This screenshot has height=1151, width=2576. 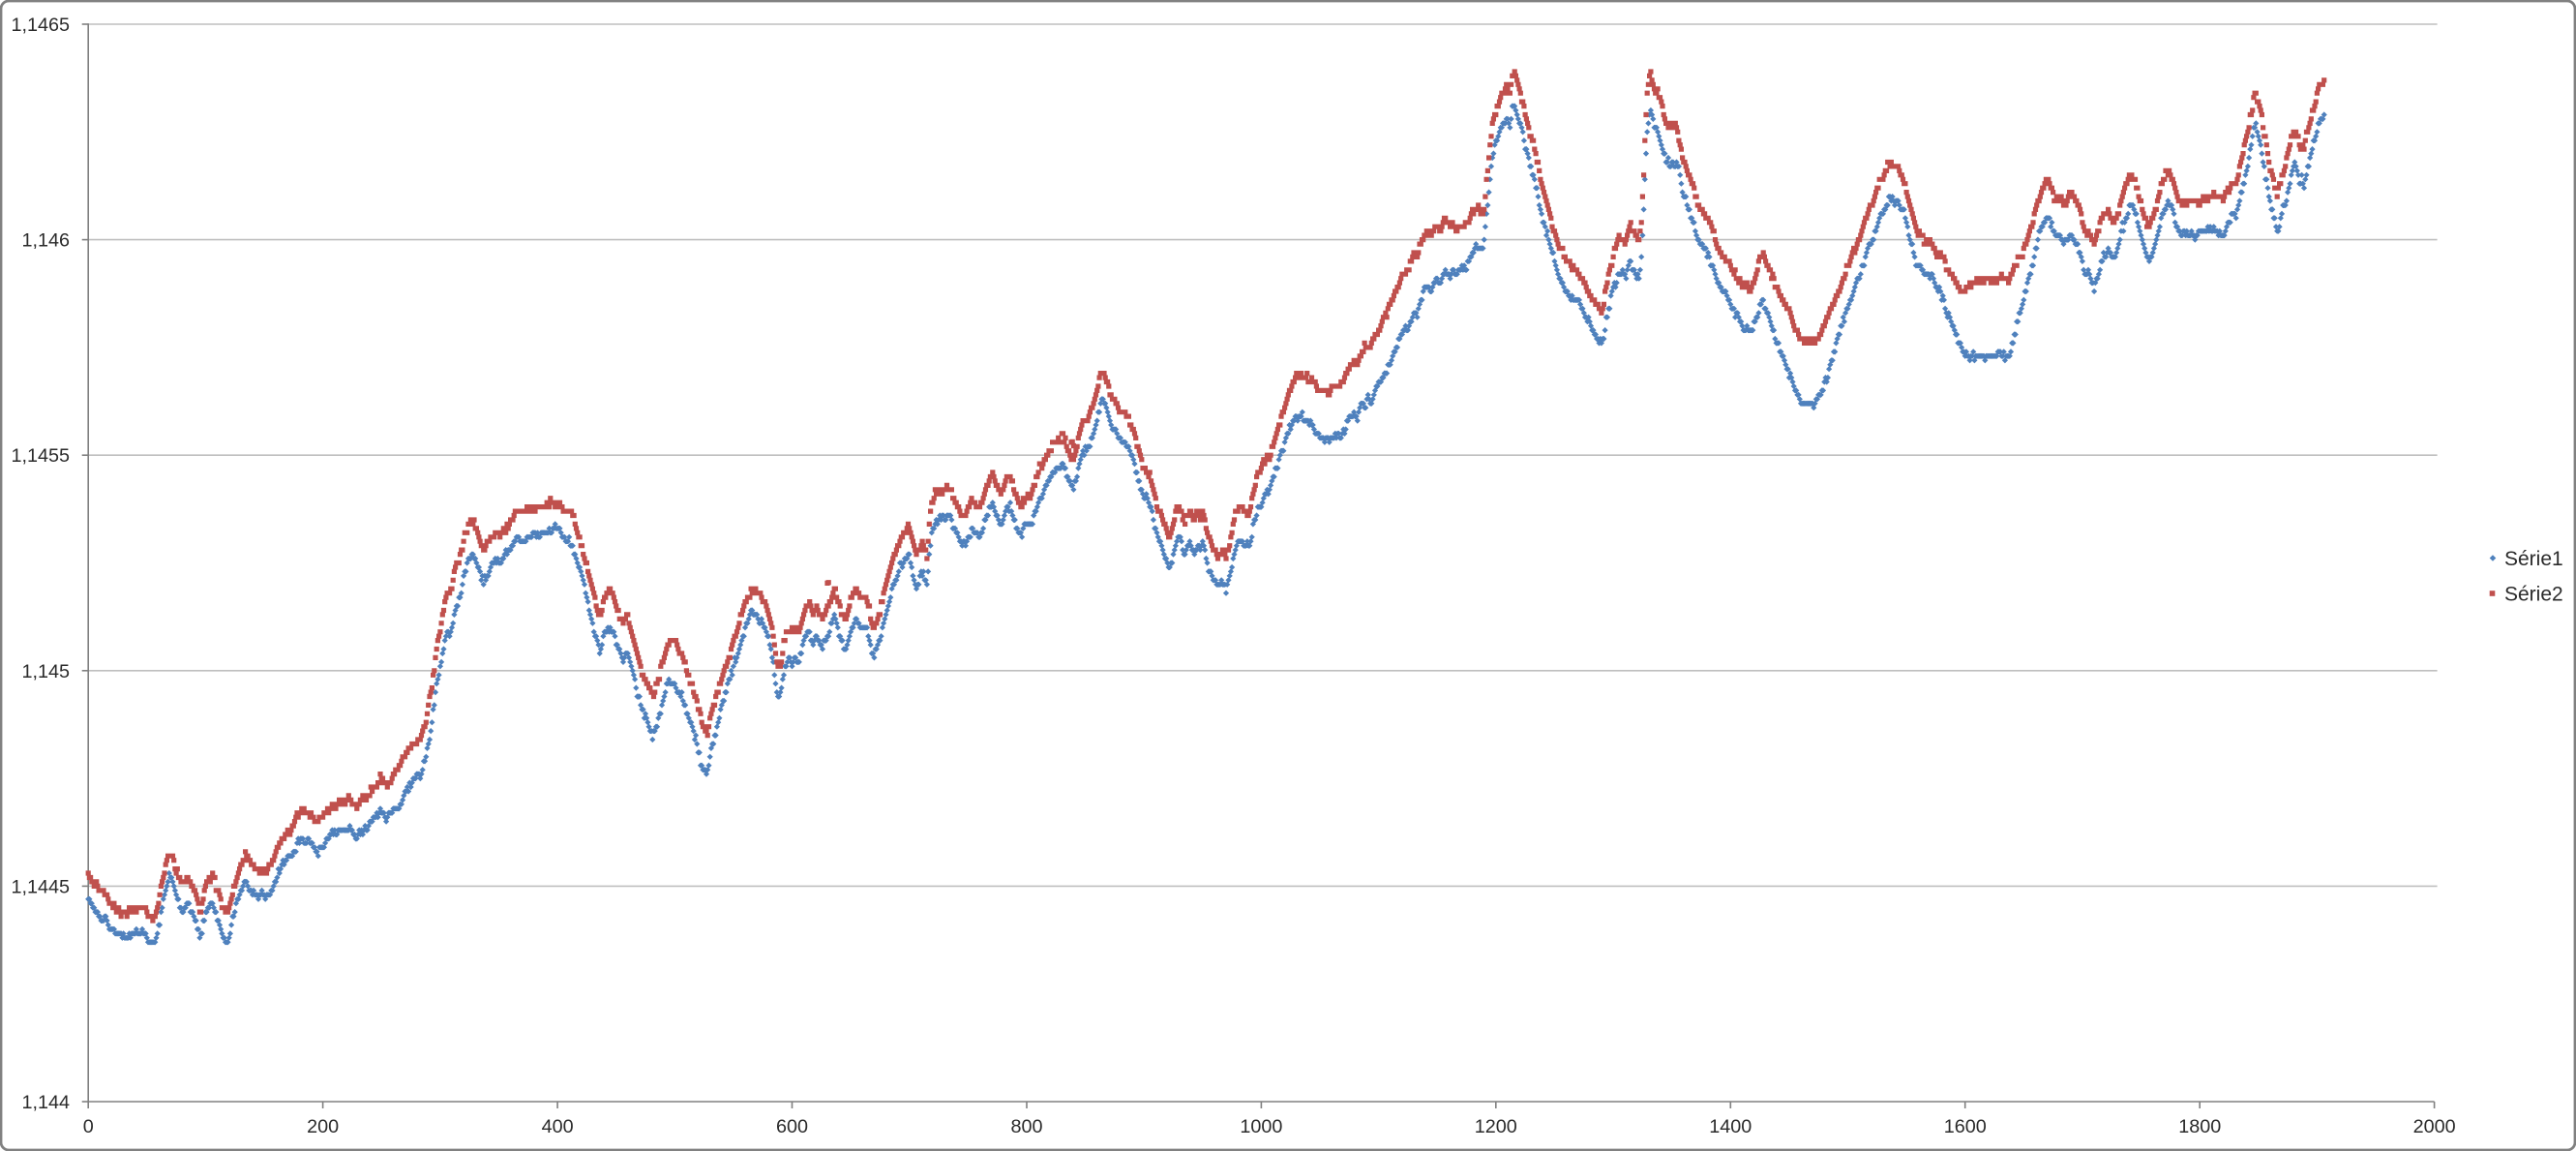 What do you see at coordinates (45, 1102) in the screenshot?
I see `svg-text: 1,144` at bounding box center [45, 1102].